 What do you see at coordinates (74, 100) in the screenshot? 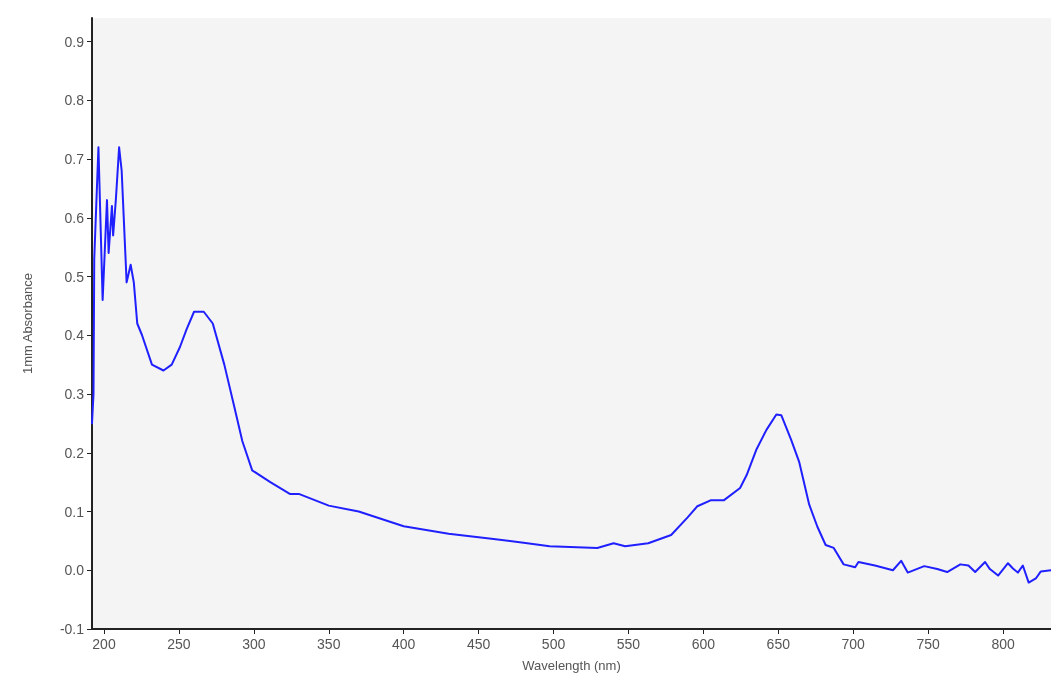
I see `y-tick-label: 0.8` at bounding box center [74, 100].